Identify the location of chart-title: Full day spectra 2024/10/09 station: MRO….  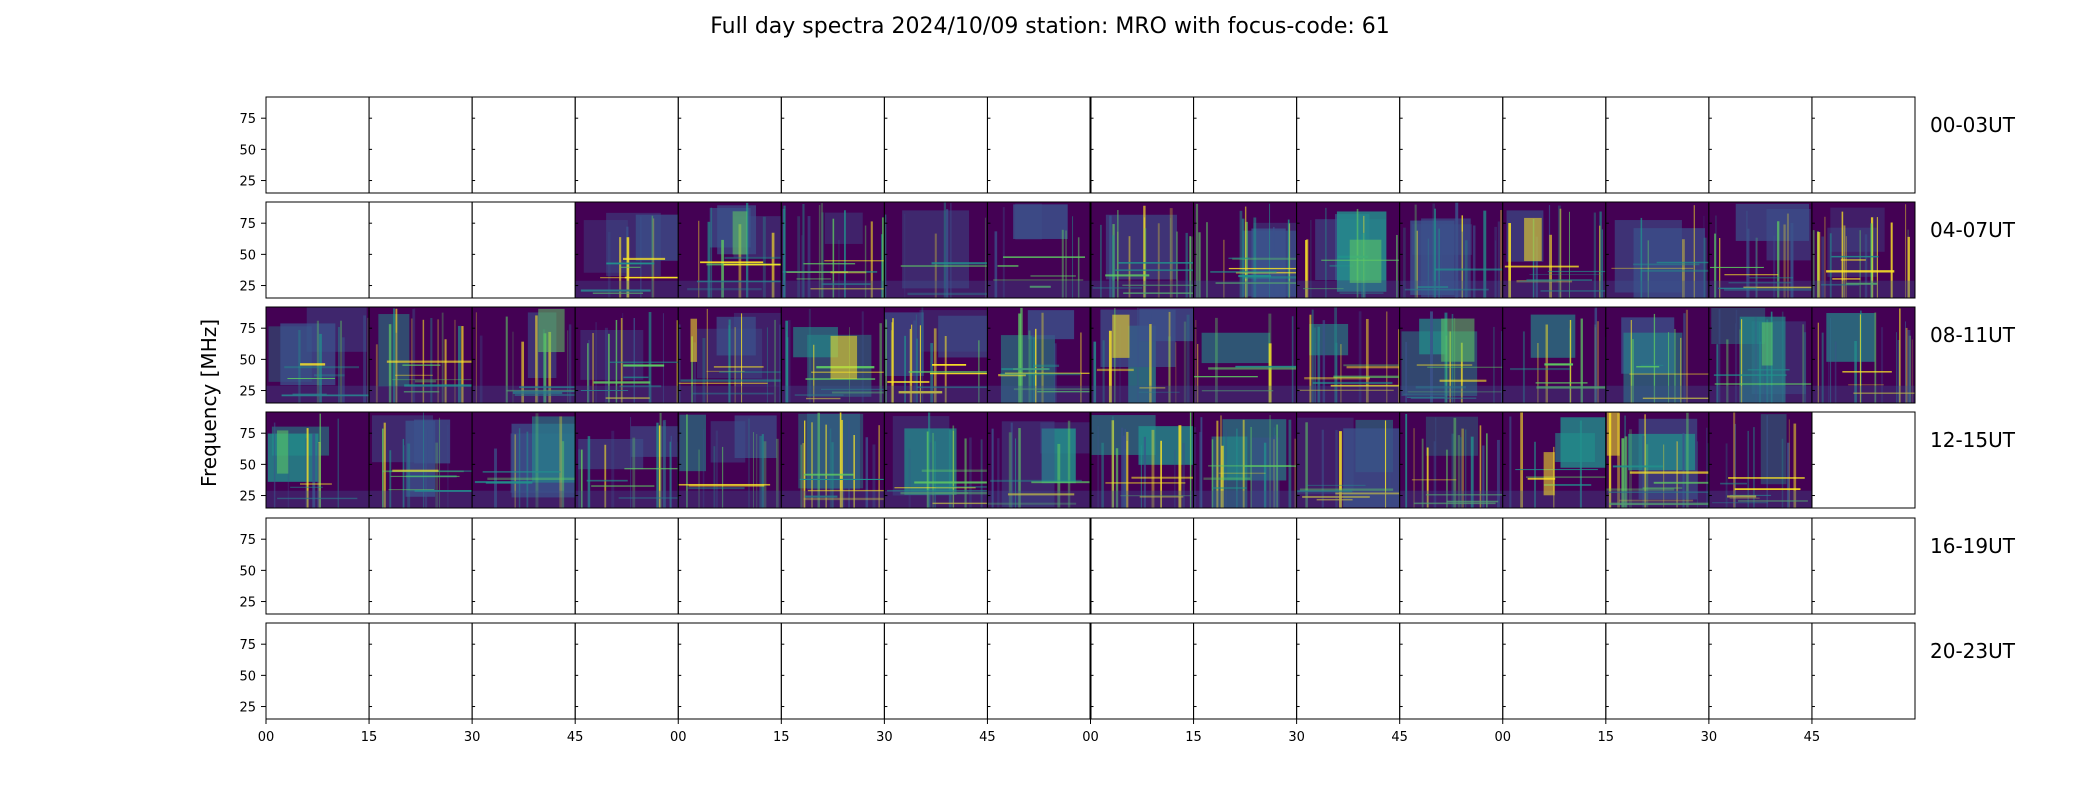
(1050, 26).